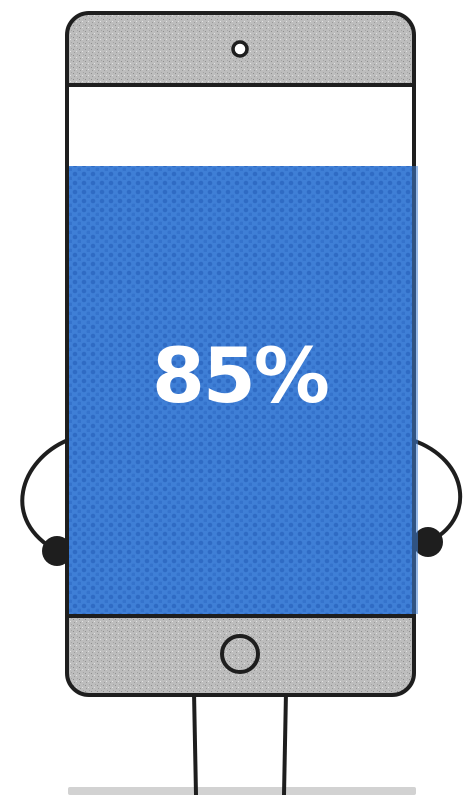 The width and height of the screenshot is (468, 799). What do you see at coordinates (195, 743) in the screenshot?
I see `left-leg` at bounding box center [195, 743].